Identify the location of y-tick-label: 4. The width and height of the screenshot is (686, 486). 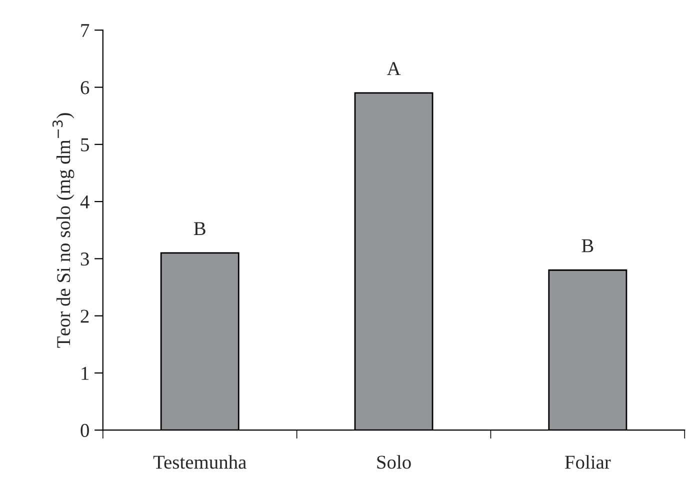
(85, 202).